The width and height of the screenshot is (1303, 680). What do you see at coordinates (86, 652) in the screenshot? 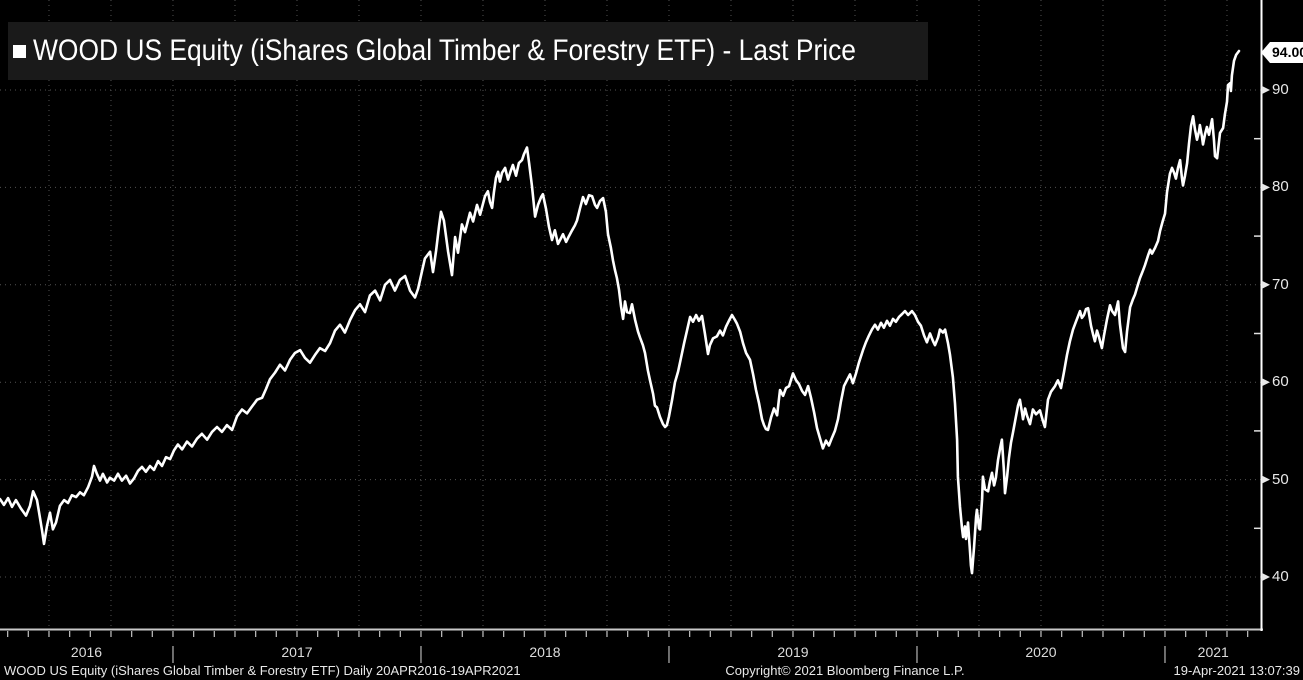
I see `x-axis-year-label: 2016` at bounding box center [86, 652].